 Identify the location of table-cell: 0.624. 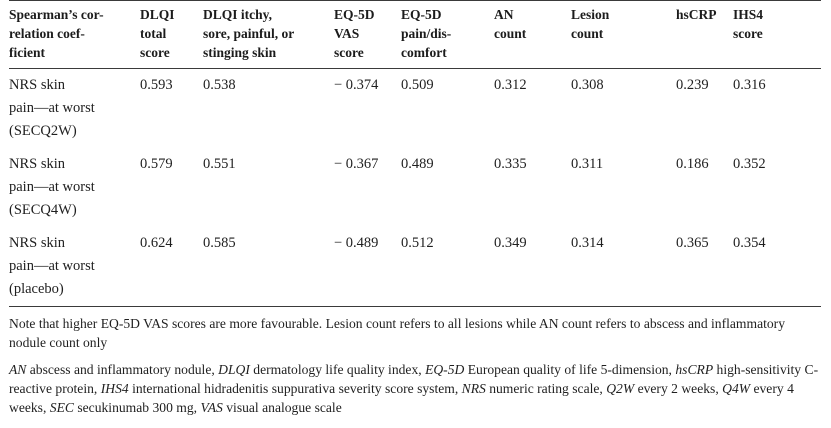
(156, 243).